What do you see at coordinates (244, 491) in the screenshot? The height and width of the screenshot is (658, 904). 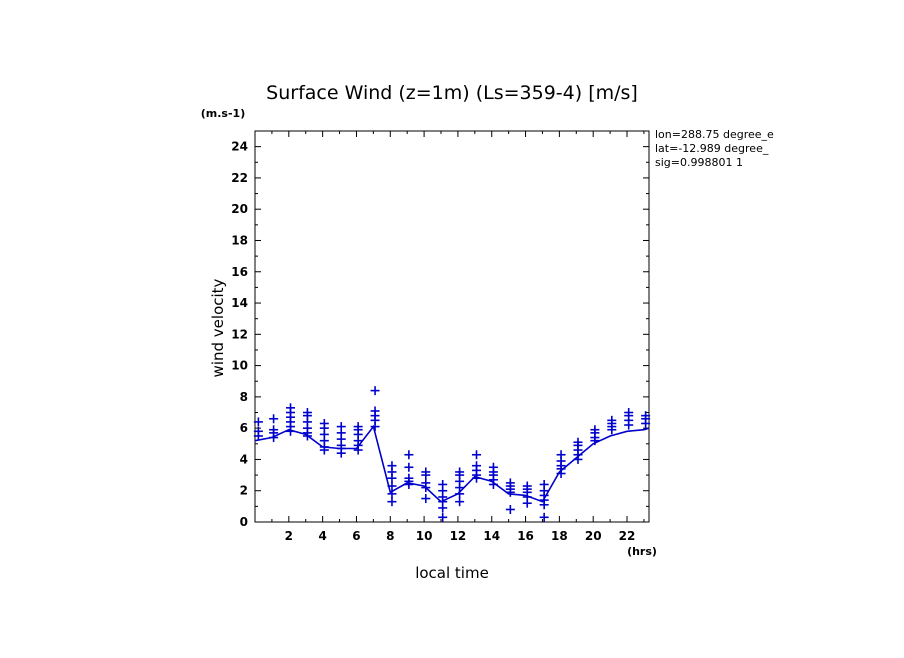 I see `y-tick-label: 2` at bounding box center [244, 491].